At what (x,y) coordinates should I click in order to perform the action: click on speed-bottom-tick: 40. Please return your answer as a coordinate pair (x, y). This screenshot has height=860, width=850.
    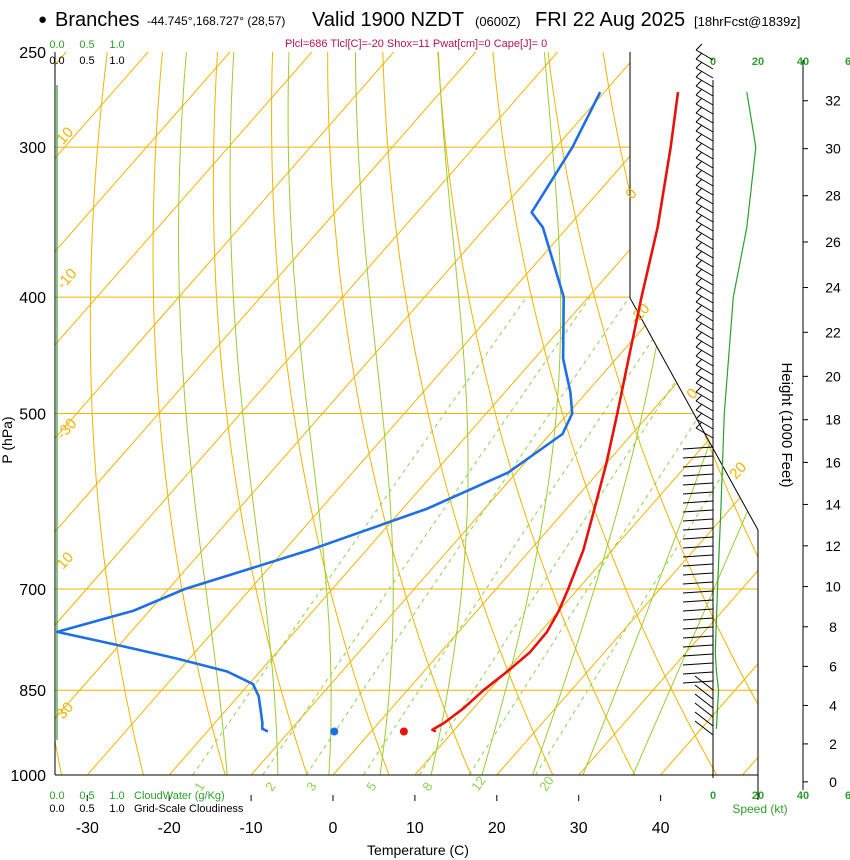
    Looking at the image, I should click on (803, 796).